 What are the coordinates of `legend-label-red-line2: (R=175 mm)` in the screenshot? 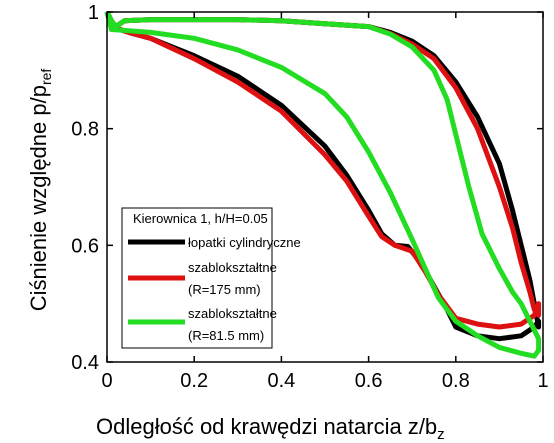 It's located at (224, 289).